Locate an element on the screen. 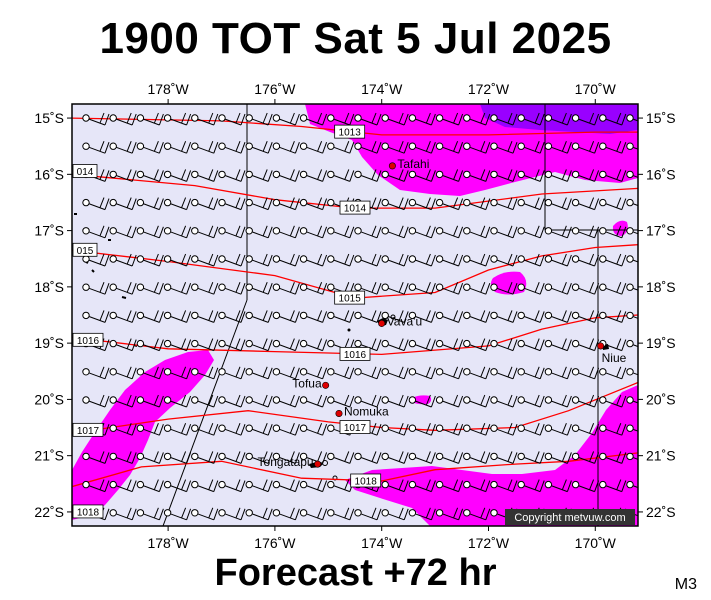 This screenshot has width=711, height=600. lat-tick-label-left: 21˚S is located at coordinates (49, 456).